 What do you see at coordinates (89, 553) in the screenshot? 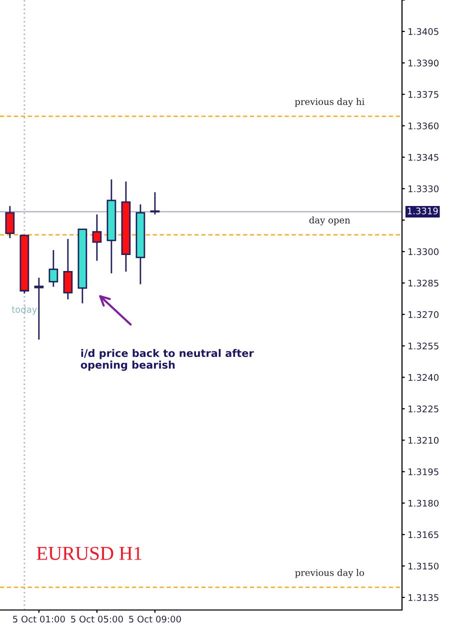
I see `text: EURUSD H1` at bounding box center [89, 553].